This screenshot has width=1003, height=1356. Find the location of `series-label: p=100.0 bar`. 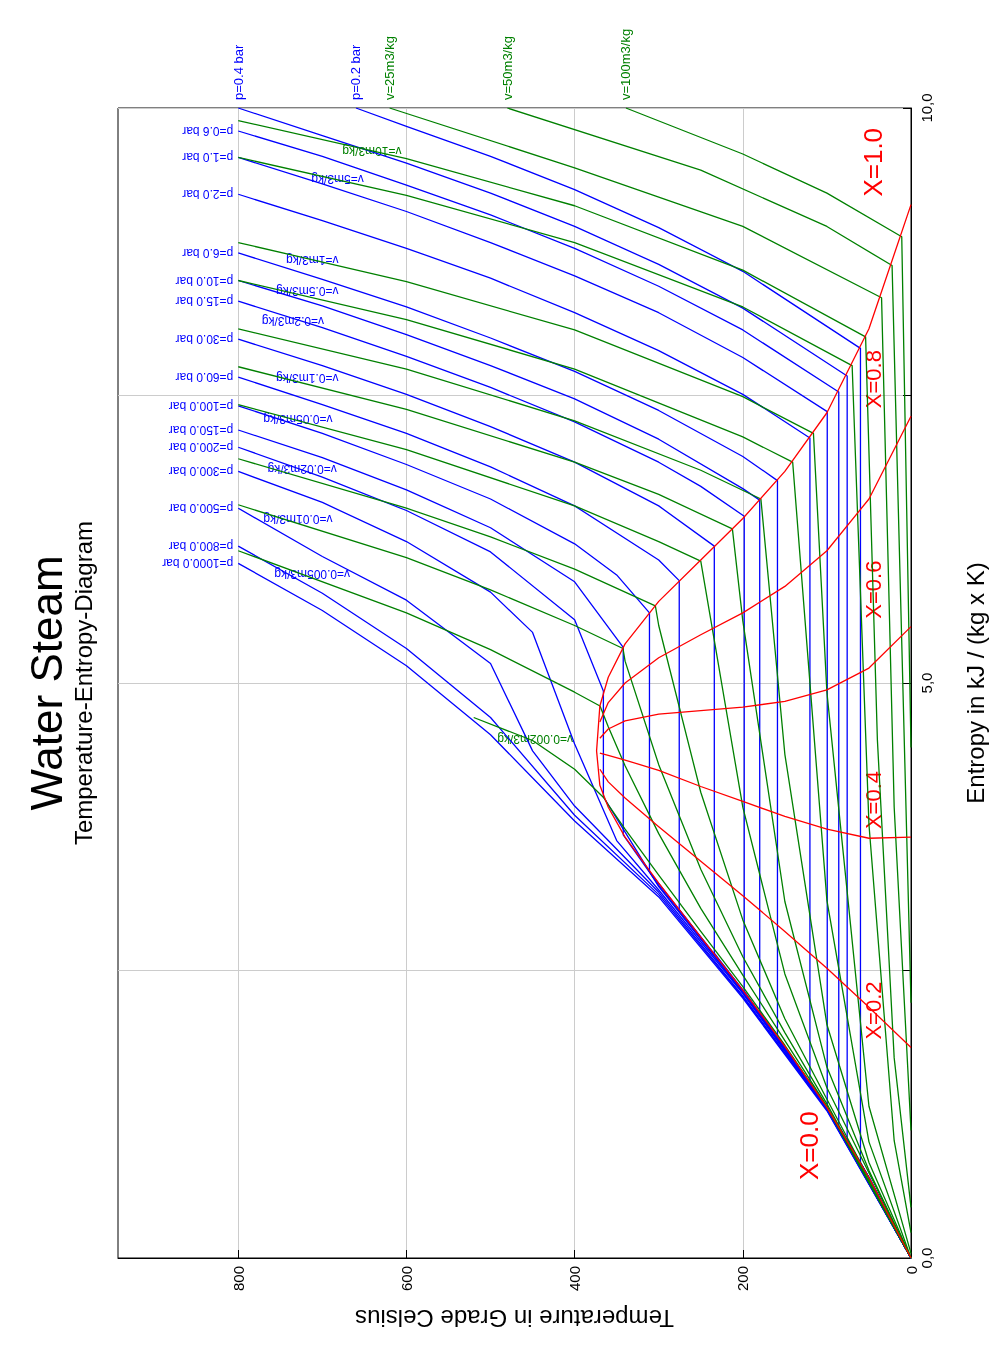

series-label: p=100.0 bar is located at coordinates (201, 405).